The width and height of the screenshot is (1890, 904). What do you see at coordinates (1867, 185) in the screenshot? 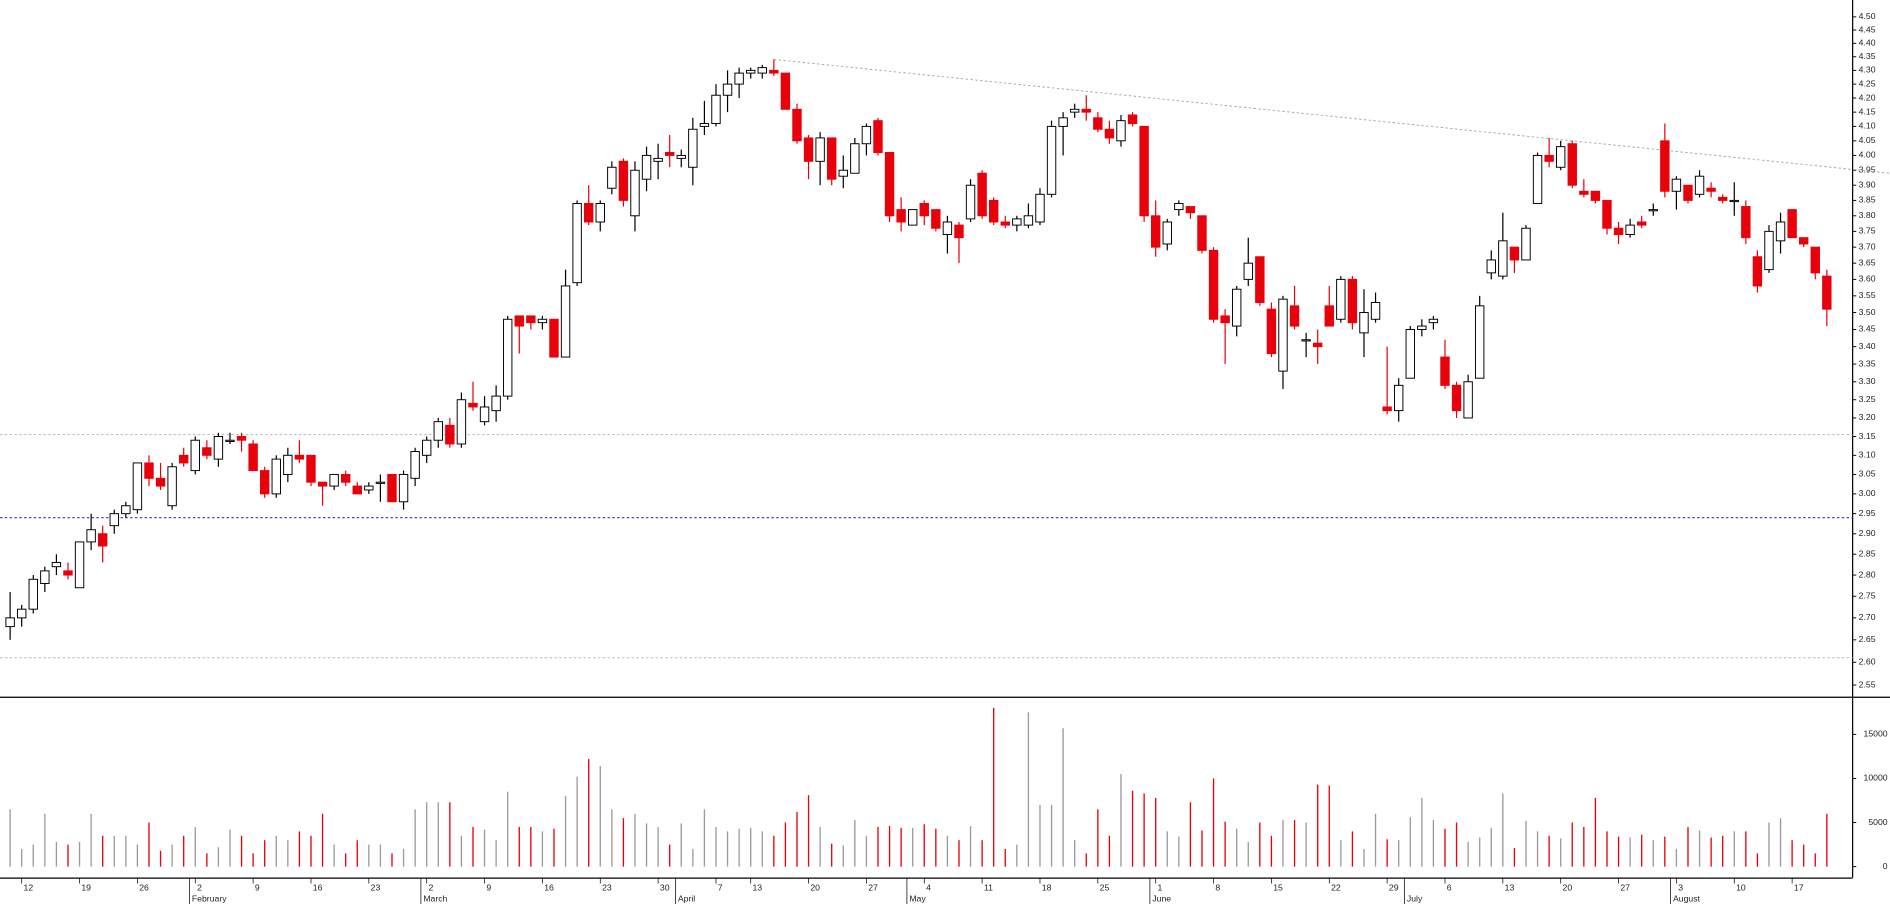
I see `y-tick-label: 3.90` at bounding box center [1867, 185].